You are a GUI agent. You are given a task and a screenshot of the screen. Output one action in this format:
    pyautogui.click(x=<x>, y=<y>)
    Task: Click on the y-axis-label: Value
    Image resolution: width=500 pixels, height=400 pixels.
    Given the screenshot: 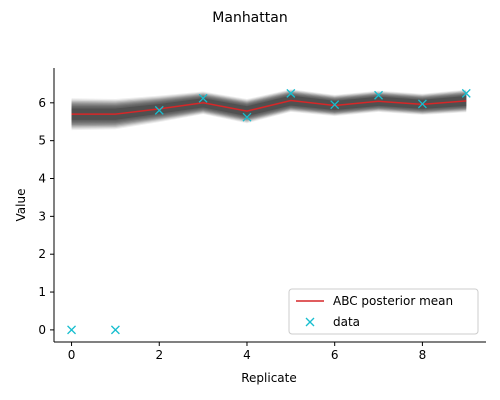 What is the action you would take?
    pyautogui.click(x=21, y=205)
    